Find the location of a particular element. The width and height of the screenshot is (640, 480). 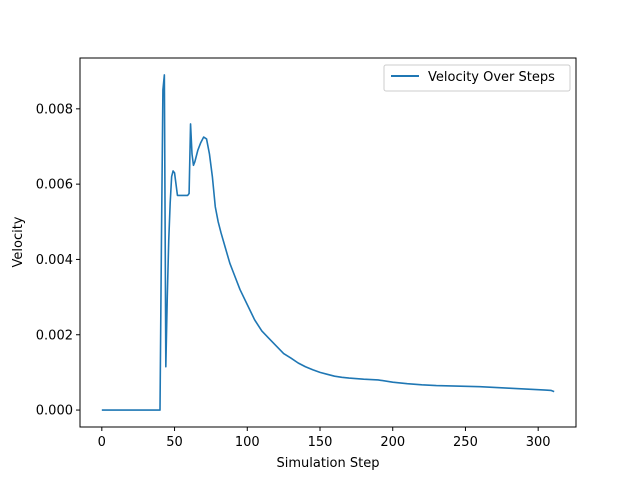

y-axis-label: Velocity is located at coordinates (18, 241).